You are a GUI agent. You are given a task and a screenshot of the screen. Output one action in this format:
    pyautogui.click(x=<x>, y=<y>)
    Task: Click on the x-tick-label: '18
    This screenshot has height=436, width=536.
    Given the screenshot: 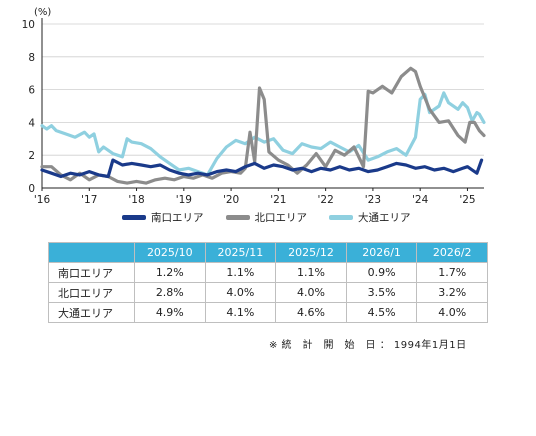 What is the action you would take?
    pyautogui.click(x=136, y=200)
    